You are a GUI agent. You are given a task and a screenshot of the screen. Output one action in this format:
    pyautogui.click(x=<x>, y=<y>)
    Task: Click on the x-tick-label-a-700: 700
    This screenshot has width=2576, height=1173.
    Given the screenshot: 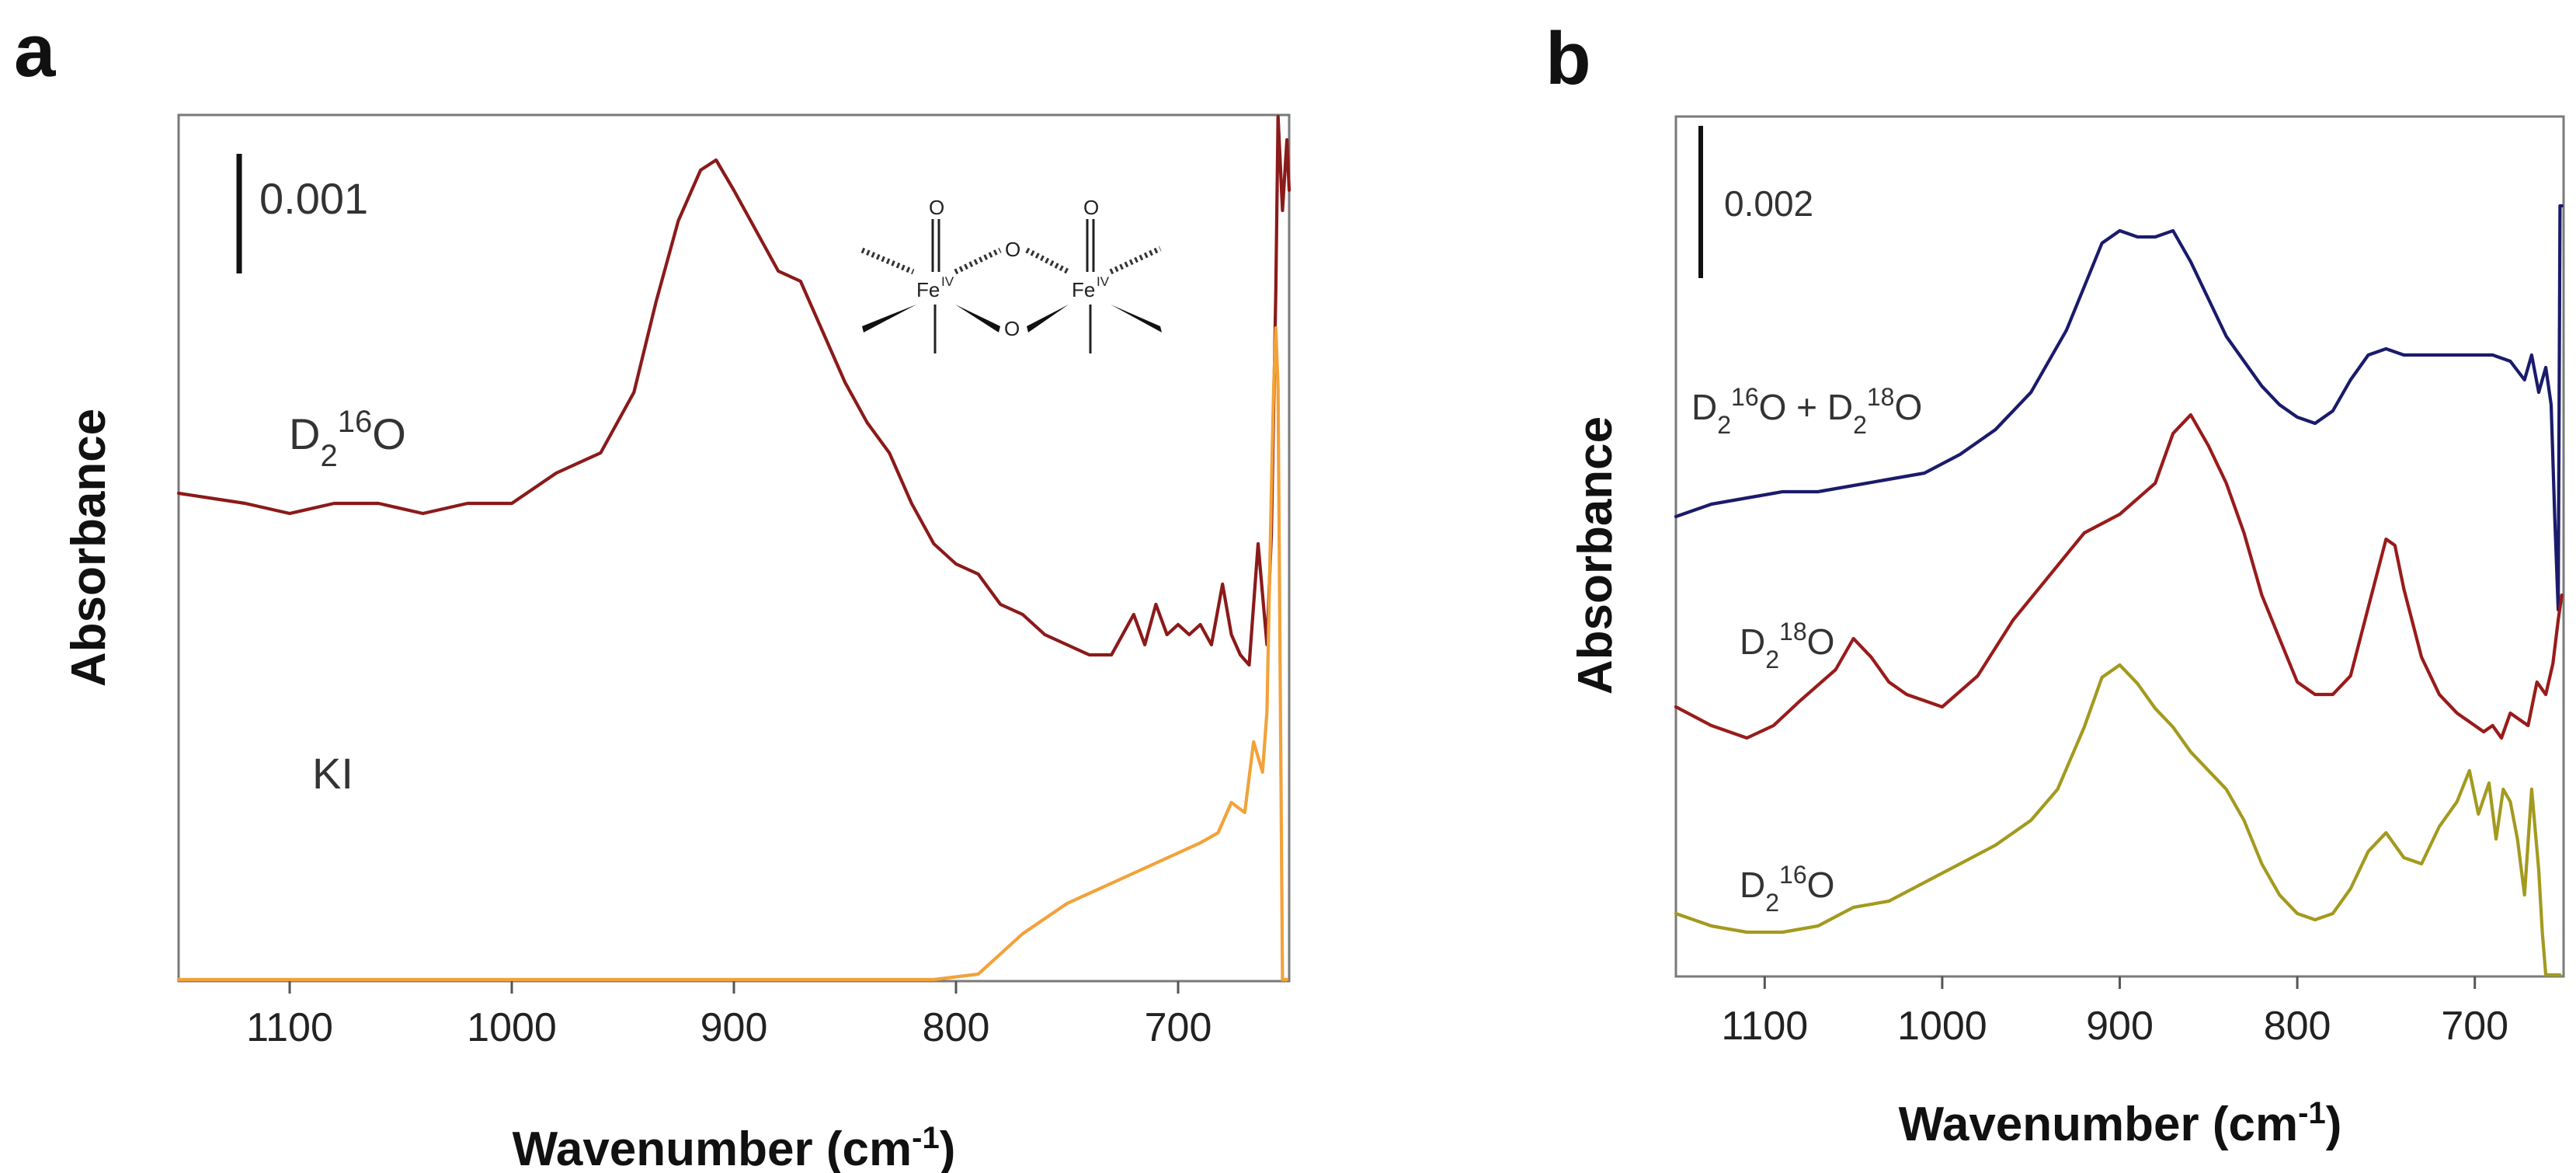 What is the action you would take?
    pyautogui.click(x=1178, y=1027)
    